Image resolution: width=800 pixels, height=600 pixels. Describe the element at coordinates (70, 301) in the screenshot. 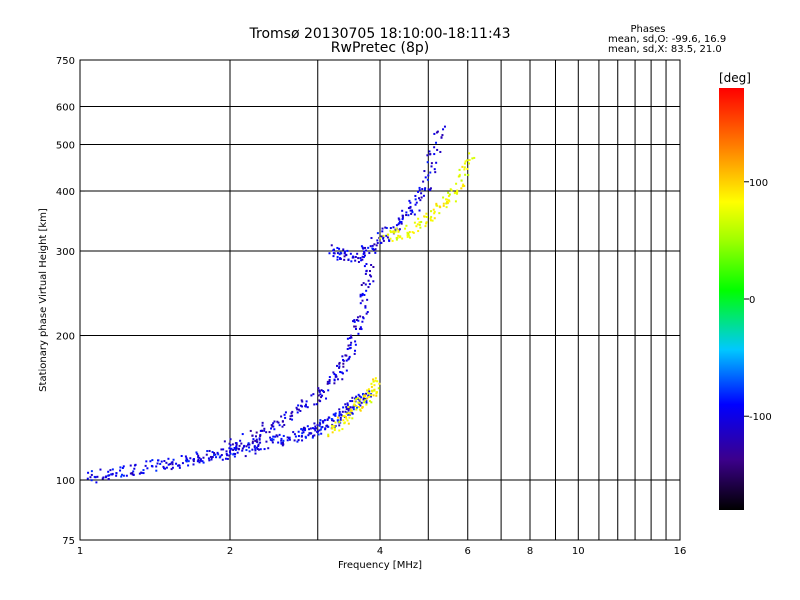

I see `y-axis-ticks: 75 100 200 300 400 500 600 750` at that location.